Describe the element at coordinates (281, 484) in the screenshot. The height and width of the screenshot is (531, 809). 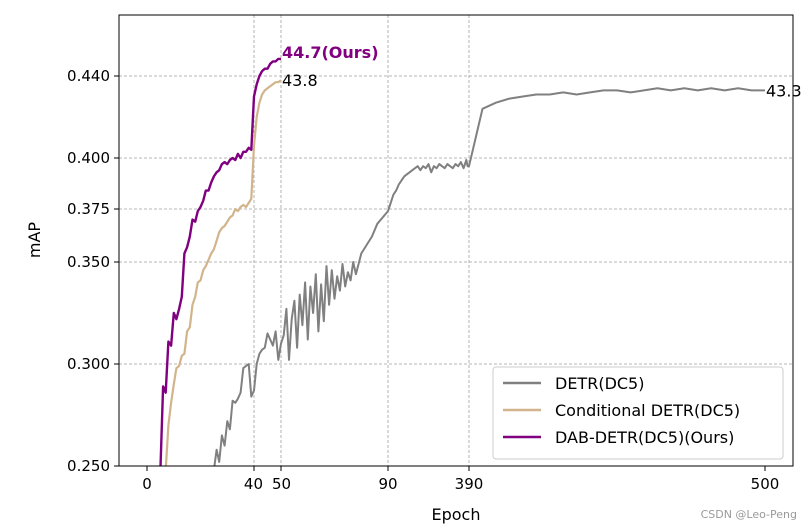
I see `x-tick-label: 50` at that location.